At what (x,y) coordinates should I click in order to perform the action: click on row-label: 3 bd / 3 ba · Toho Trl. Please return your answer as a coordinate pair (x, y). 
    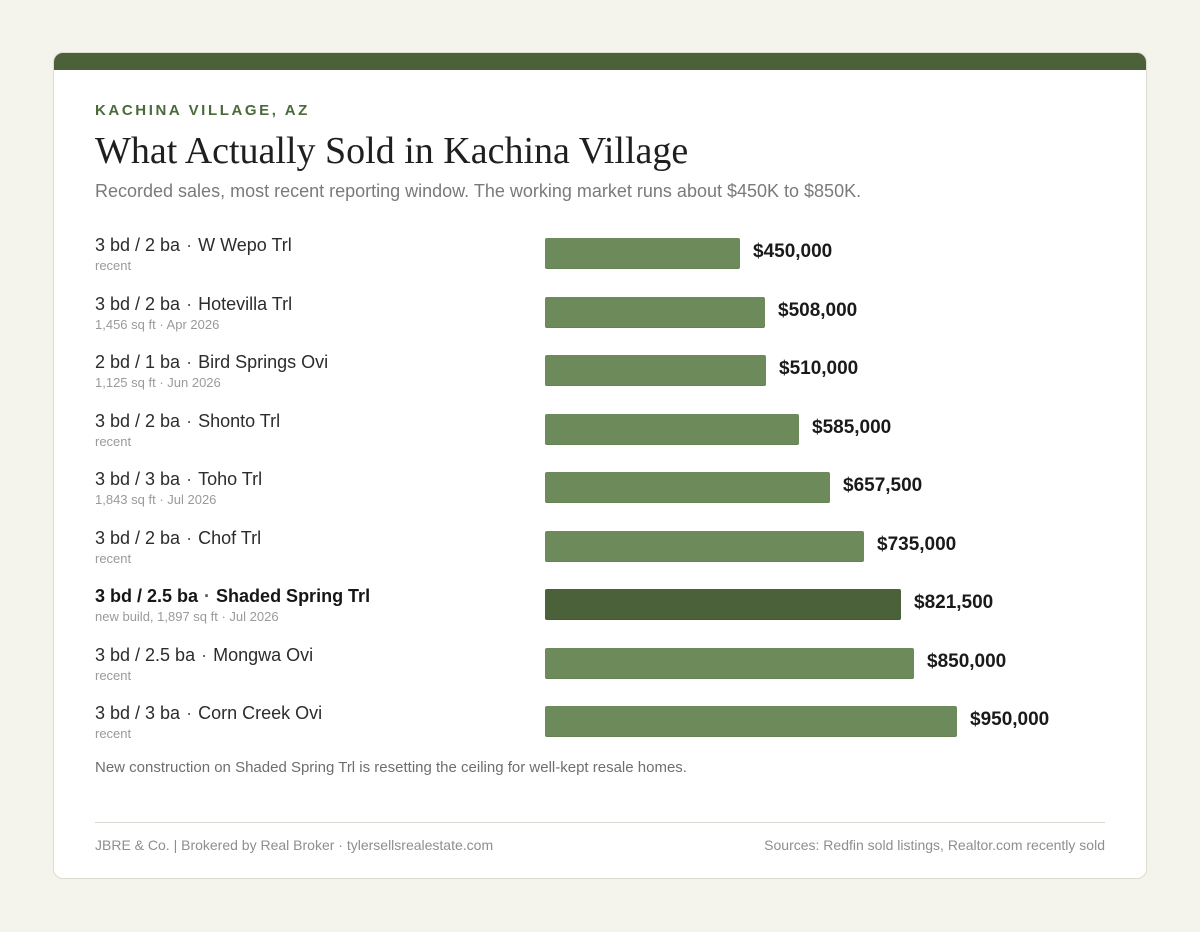
    Looking at the image, I should click on (178, 479).